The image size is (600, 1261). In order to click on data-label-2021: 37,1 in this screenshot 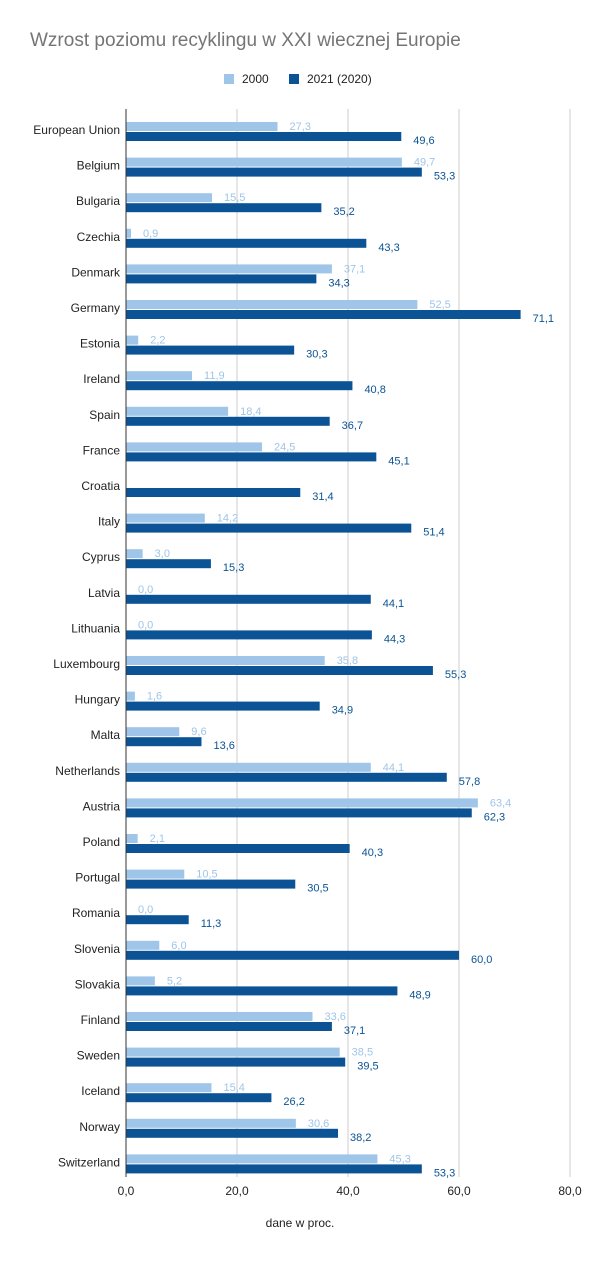, I will do `click(354, 1031)`.